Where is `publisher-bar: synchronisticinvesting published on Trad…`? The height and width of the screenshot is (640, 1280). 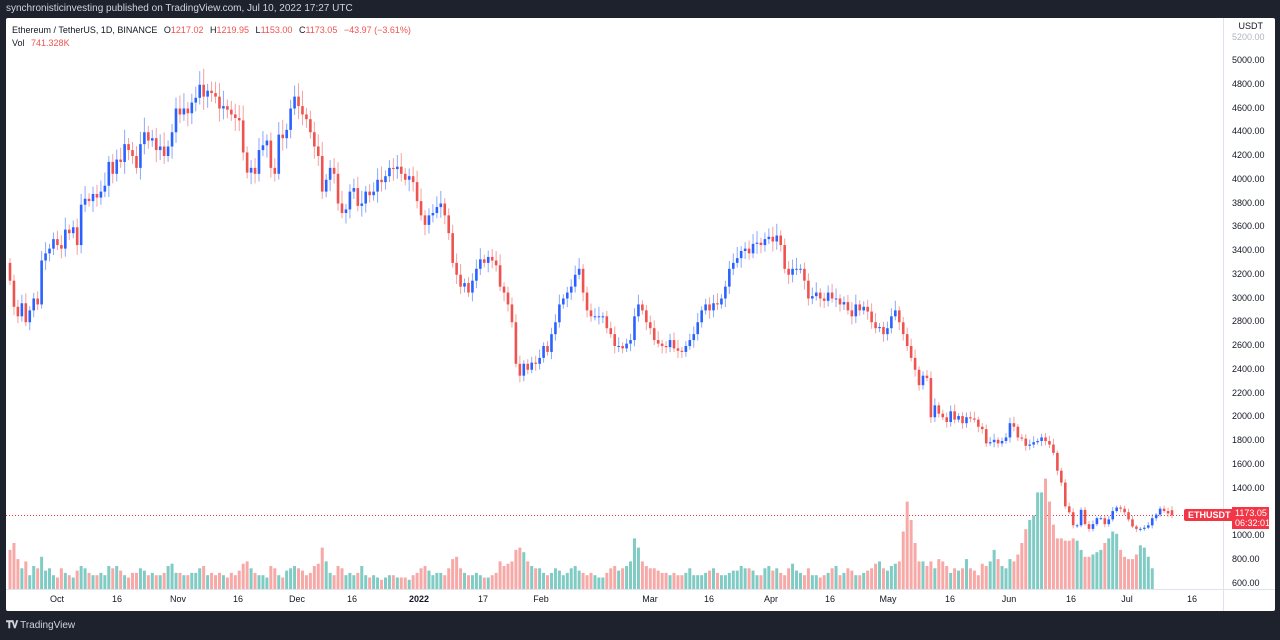 publisher-bar: synchronisticinvesting published on Trad… is located at coordinates (179, 8).